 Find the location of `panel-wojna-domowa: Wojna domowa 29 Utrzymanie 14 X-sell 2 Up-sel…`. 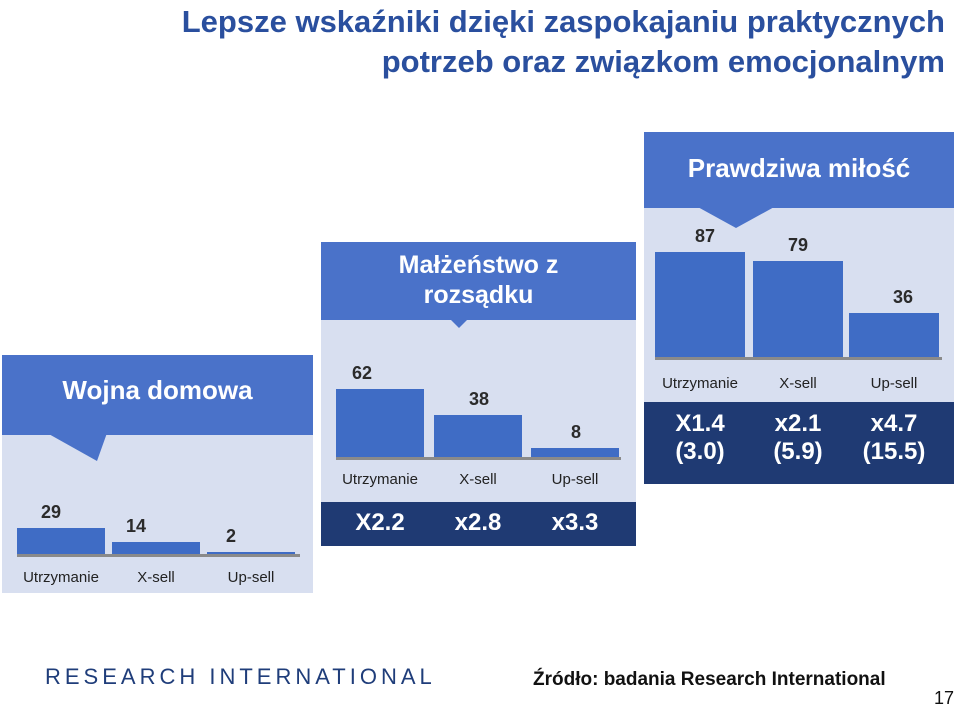

panel-wojna-domowa: Wojna domowa 29 Utrzymanie 14 X-sell 2 Up-sel… is located at coordinates (157, 474).